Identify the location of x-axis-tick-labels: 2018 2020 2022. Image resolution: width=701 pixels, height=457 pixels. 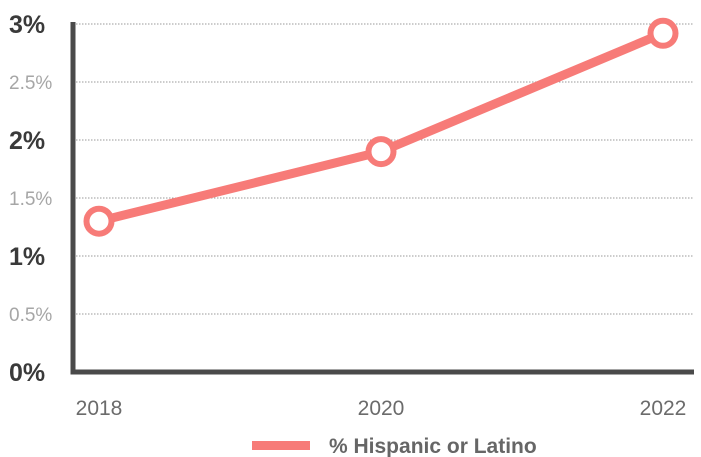
(381, 408).